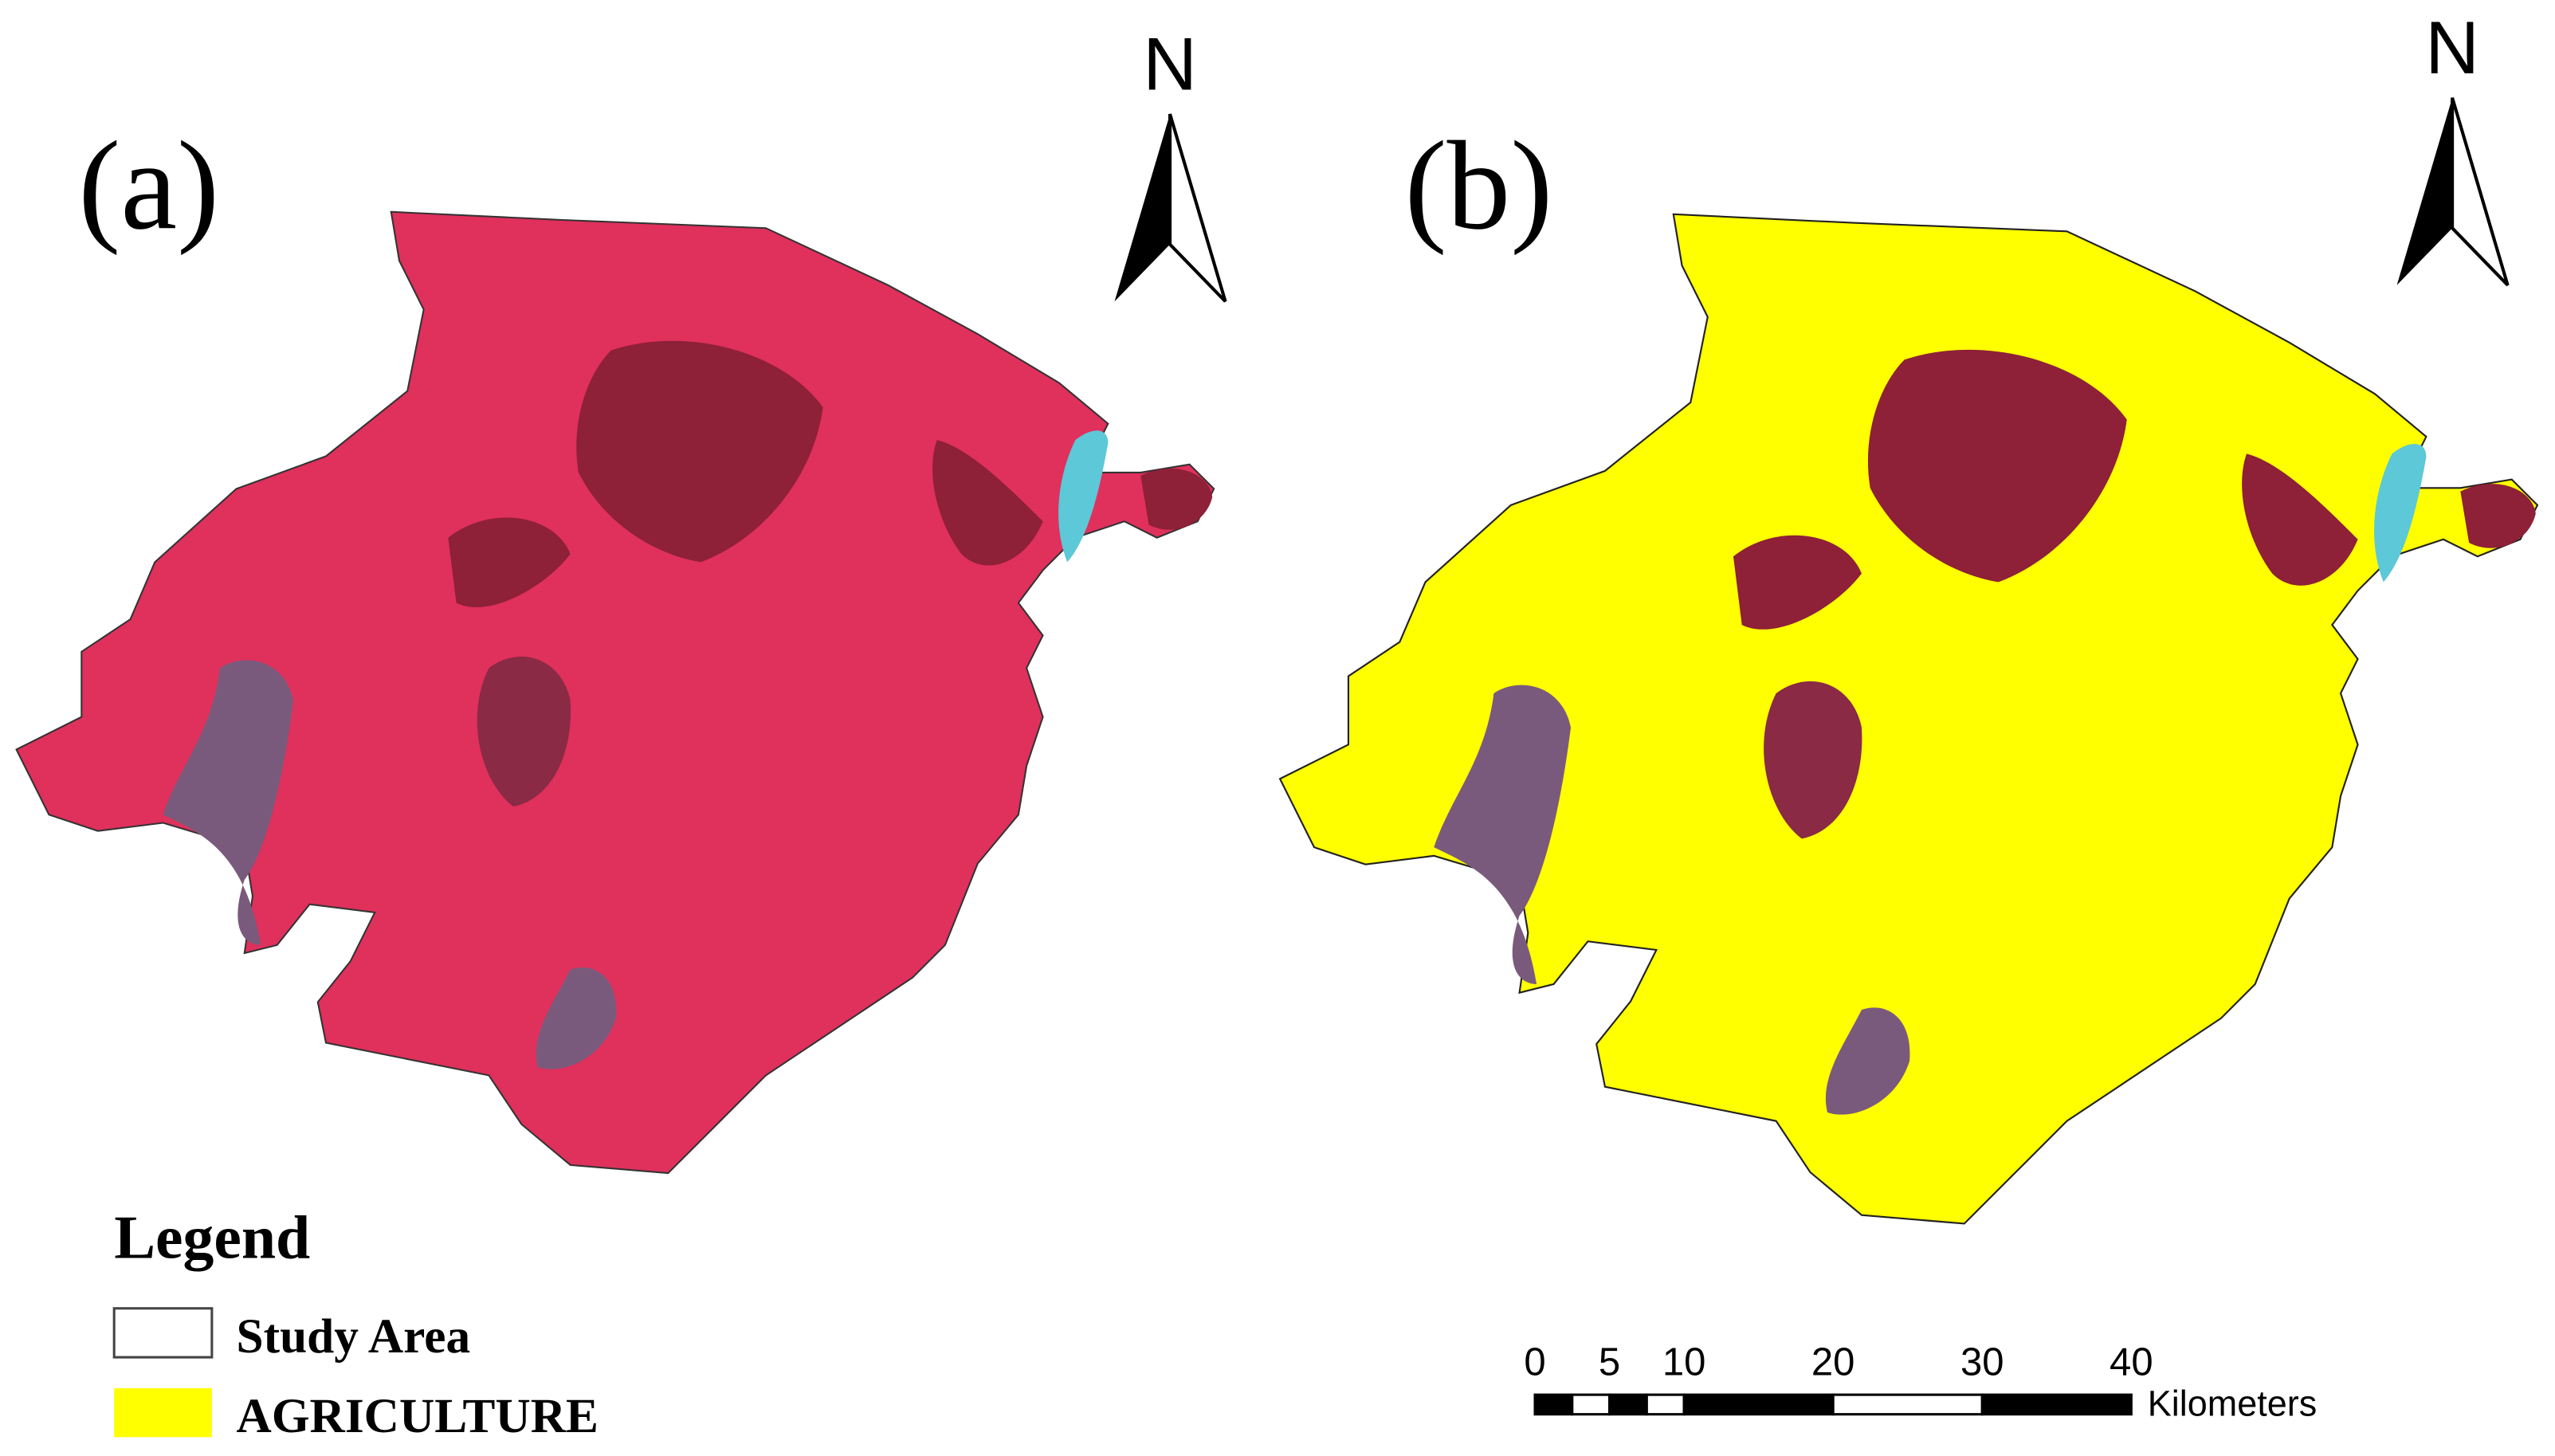 Image resolution: width=2555 pixels, height=1456 pixels. I want to click on legend-label: AGRICULTURE, so click(418, 1416).